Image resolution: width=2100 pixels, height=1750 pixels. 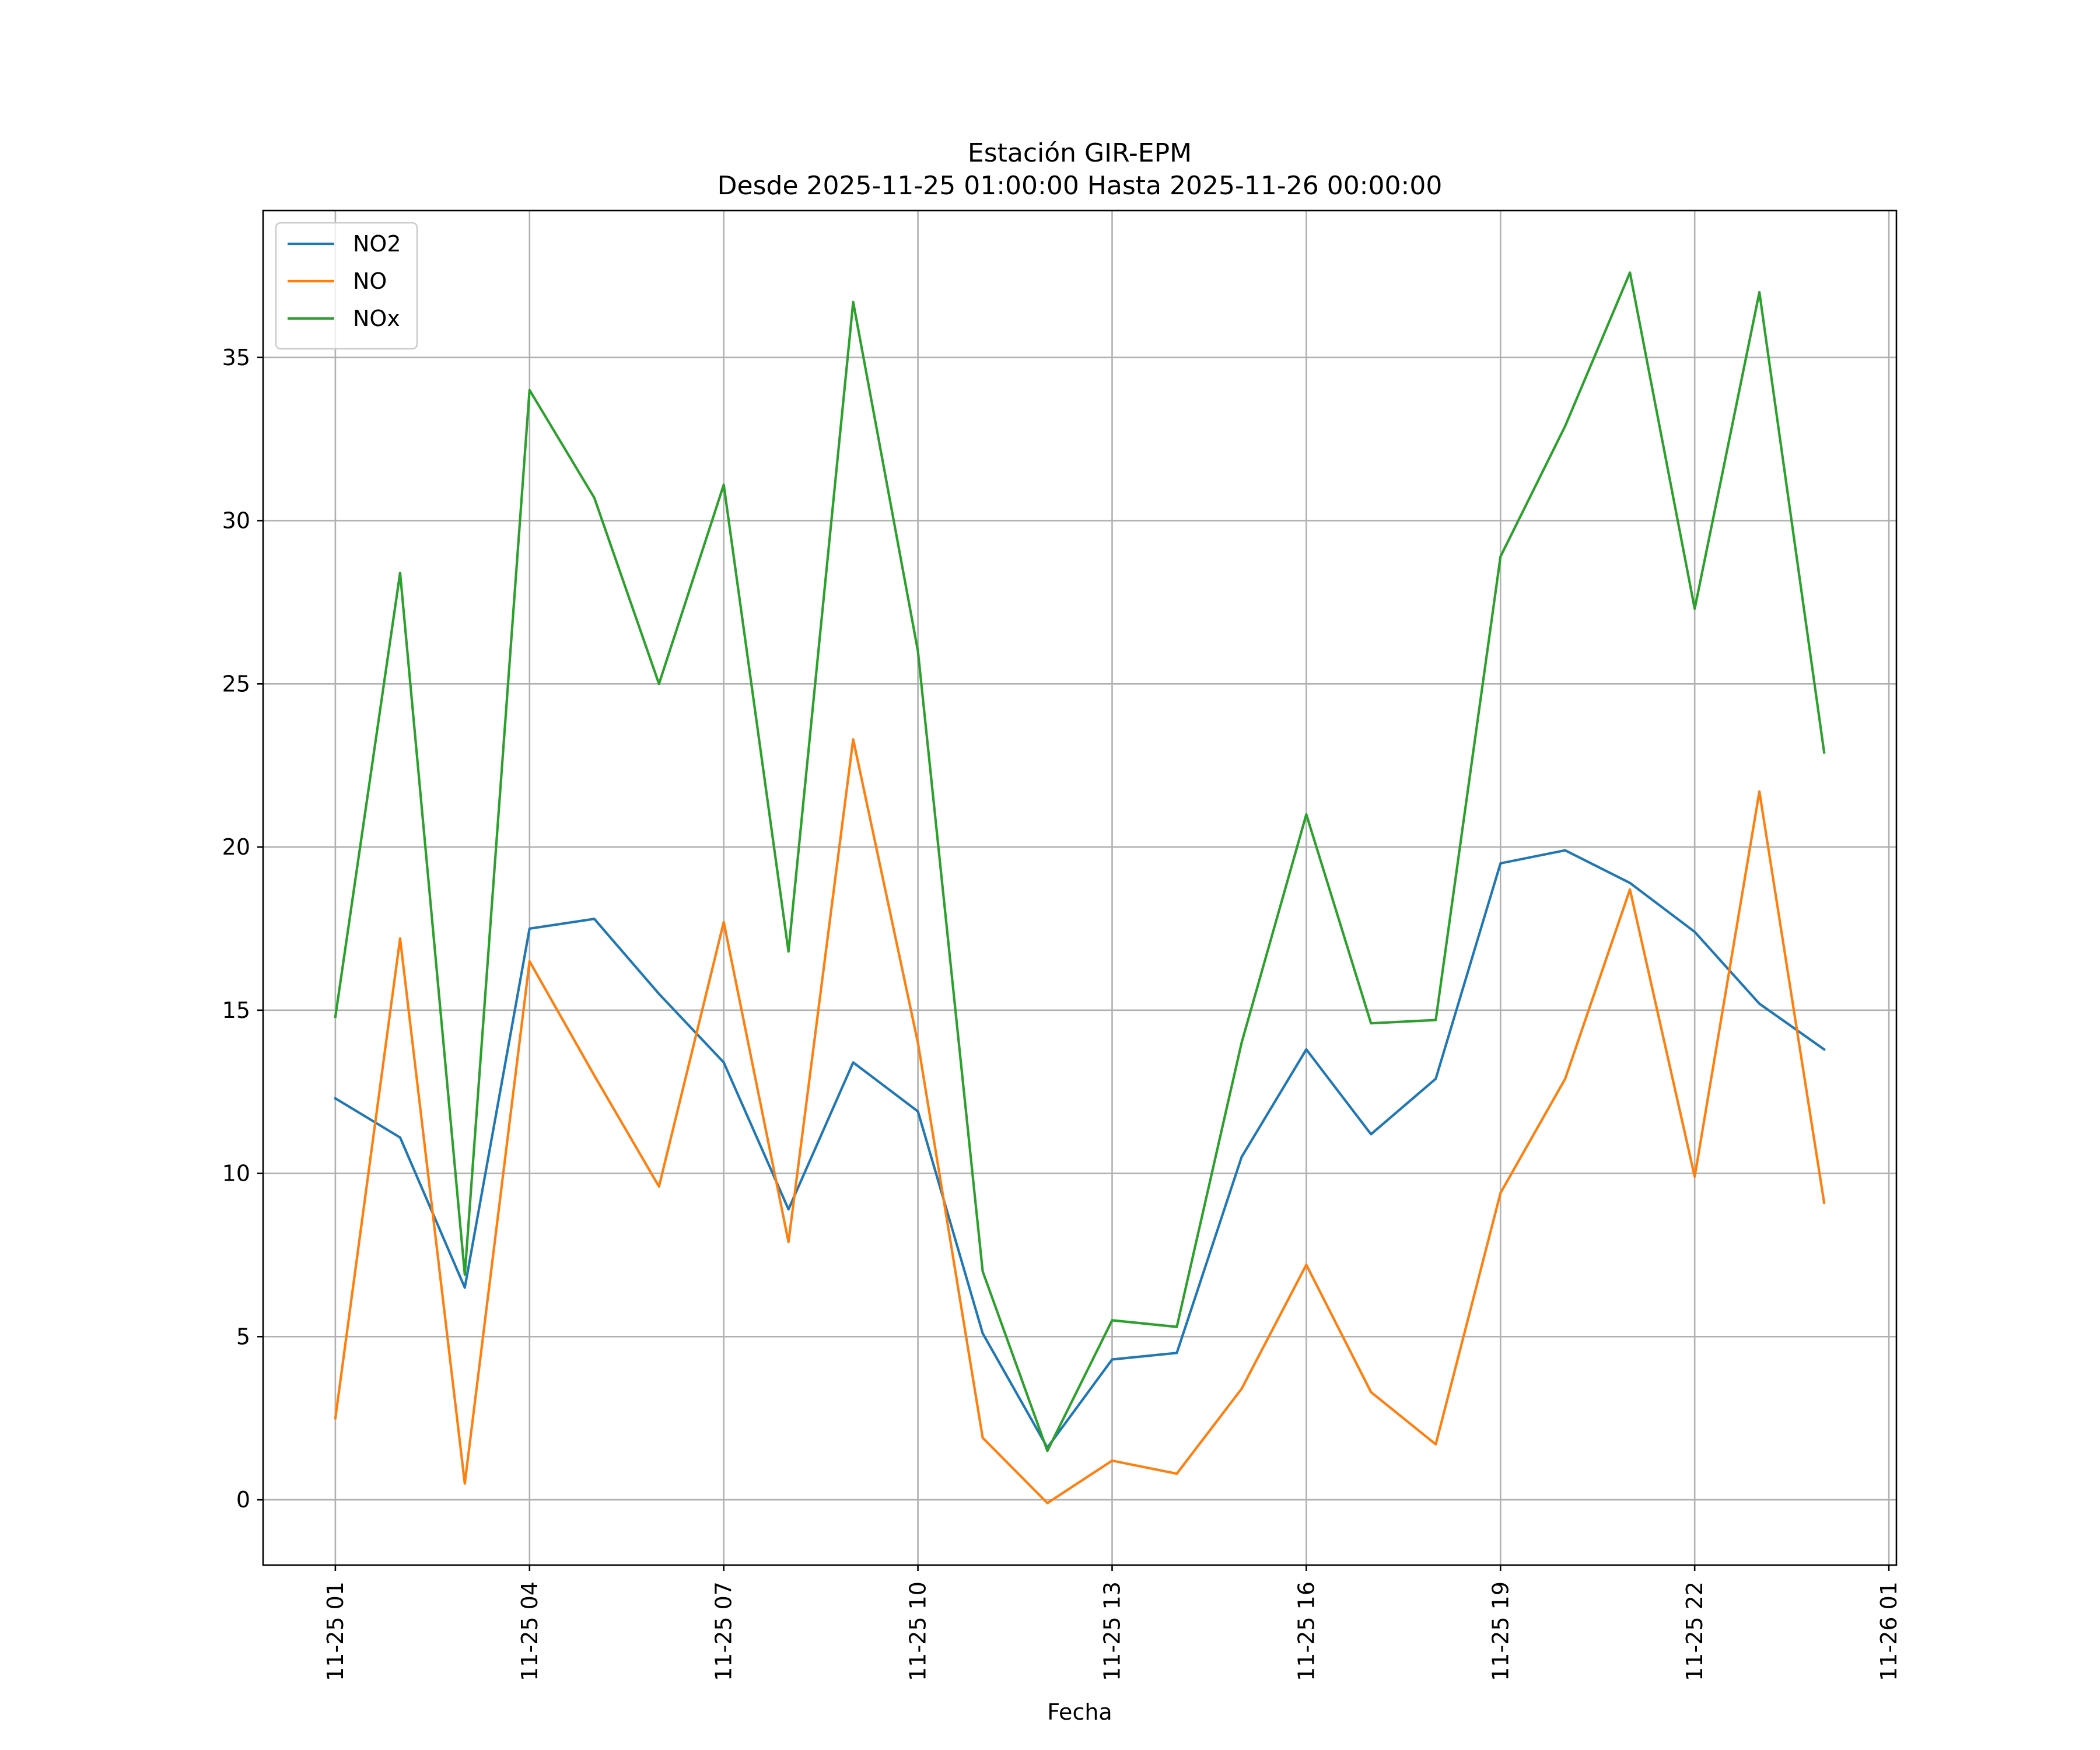 What do you see at coordinates (243, 1500) in the screenshot?
I see `y-tick-label: 0` at bounding box center [243, 1500].